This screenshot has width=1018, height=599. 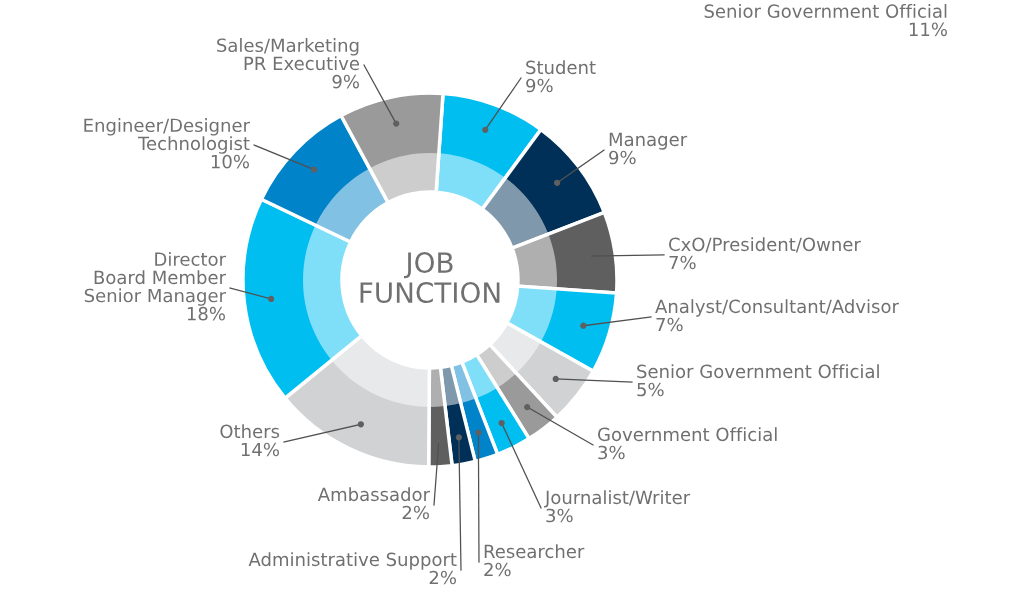 I want to click on slice-label: Journalist/Writer, so click(x=617, y=499).